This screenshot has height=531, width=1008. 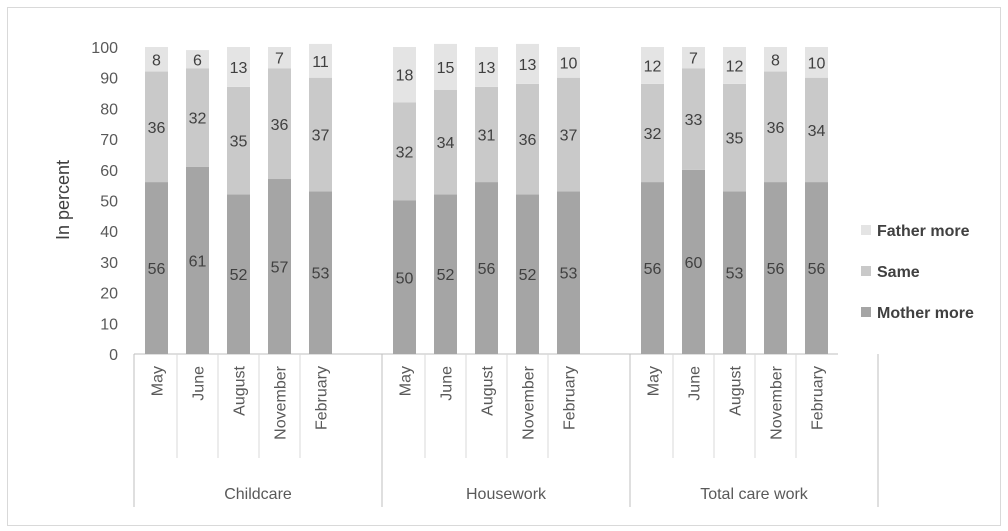 What do you see at coordinates (320, 62) in the screenshot?
I see `data-label: 11` at bounding box center [320, 62].